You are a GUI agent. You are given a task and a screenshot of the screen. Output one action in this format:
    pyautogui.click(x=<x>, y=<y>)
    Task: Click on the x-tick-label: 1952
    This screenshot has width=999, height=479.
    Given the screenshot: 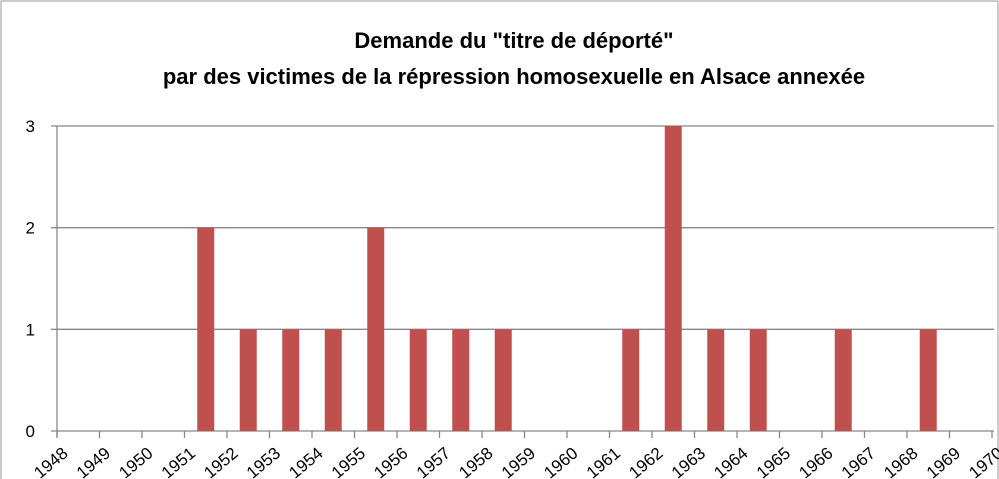 What is the action you would take?
    pyautogui.click(x=220, y=461)
    